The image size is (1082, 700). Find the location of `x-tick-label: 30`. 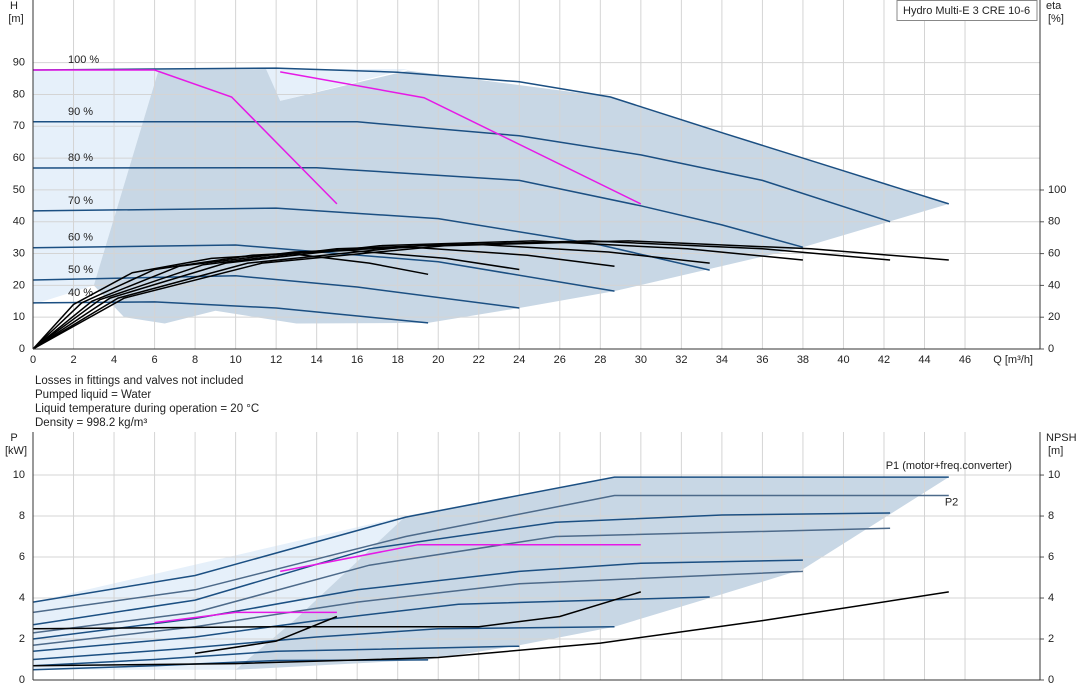

x-tick-label: 30 is located at coordinates (641, 360).